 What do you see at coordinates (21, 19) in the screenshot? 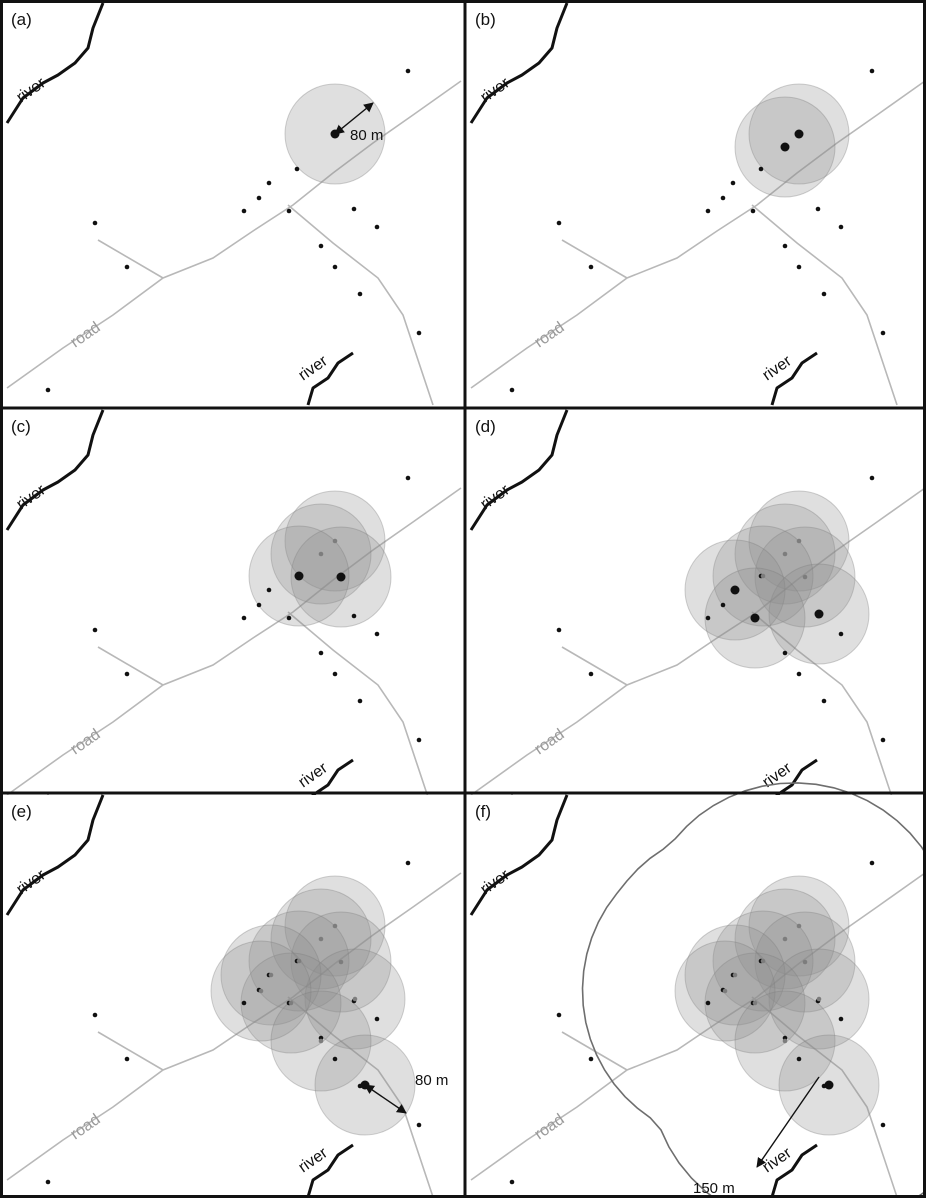
I see `panel-label-a: (a)` at bounding box center [21, 19].